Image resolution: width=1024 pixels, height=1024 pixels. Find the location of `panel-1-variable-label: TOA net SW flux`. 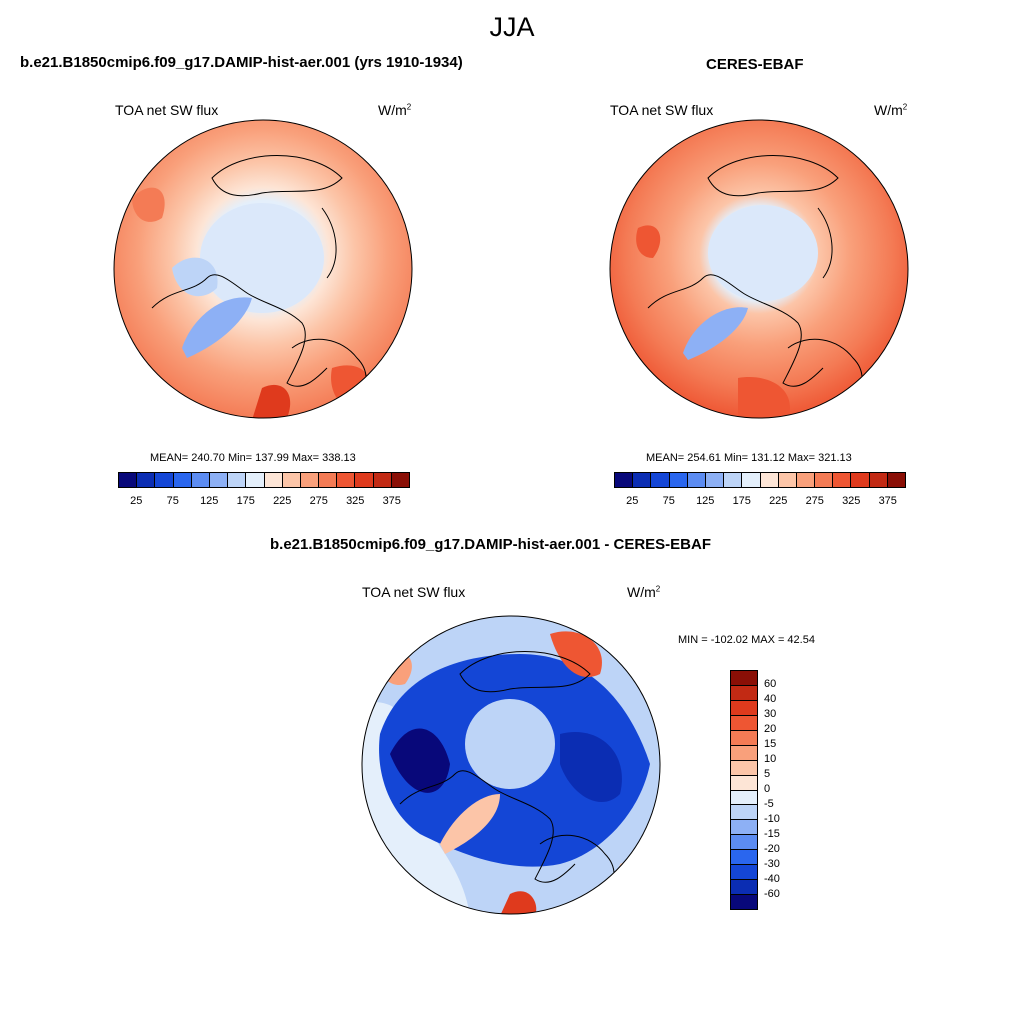

panel-1-variable-label: TOA net SW flux is located at coordinates (167, 110).